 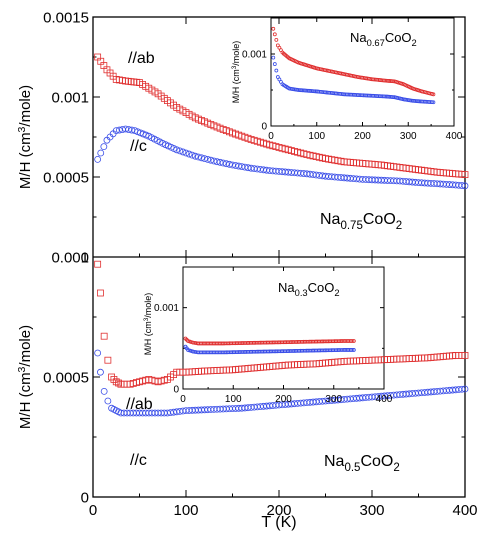 I want to click on x-axis-label: T (K), so click(x=278, y=522).